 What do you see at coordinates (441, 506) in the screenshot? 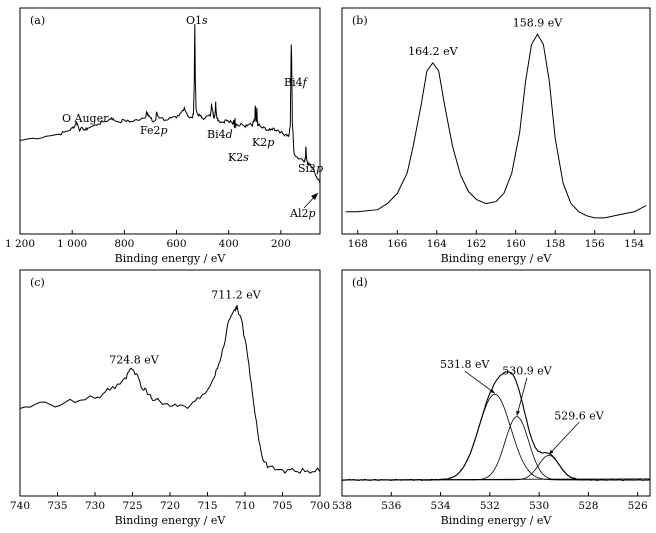
I see `x-tick-label: 534` at bounding box center [441, 506].